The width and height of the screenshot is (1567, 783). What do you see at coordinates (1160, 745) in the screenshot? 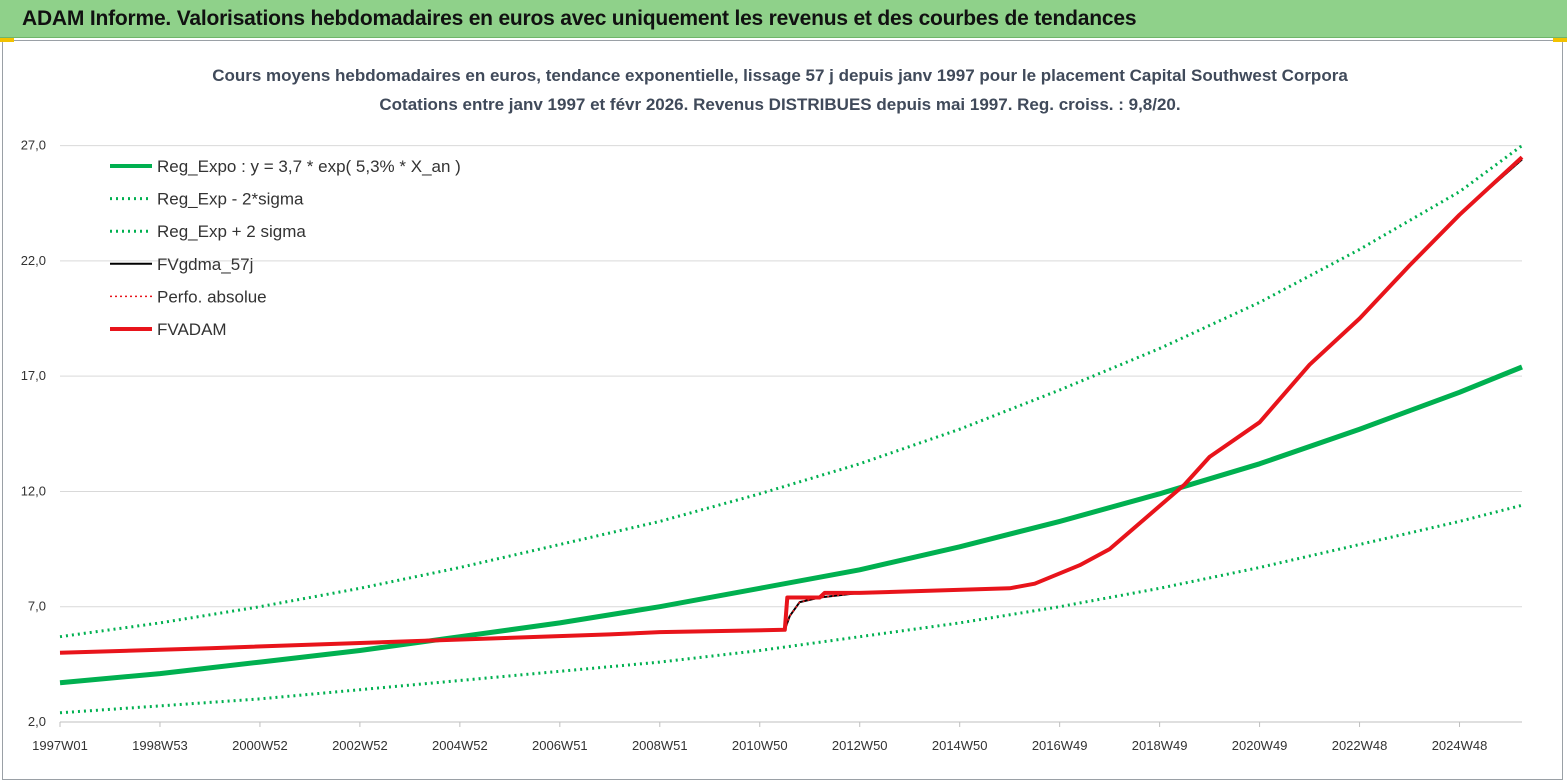
I see `x-tick-label: 2018W49` at bounding box center [1160, 745].